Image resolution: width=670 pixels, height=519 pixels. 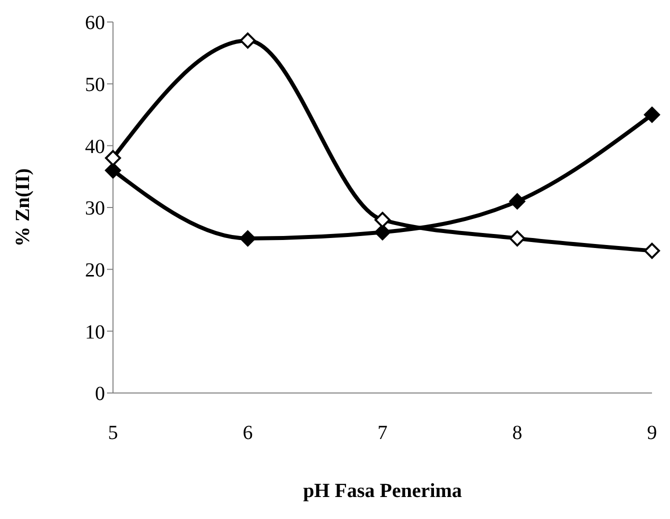 What do you see at coordinates (100, 394) in the screenshot?
I see `y-tick-label: 0` at bounding box center [100, 394].